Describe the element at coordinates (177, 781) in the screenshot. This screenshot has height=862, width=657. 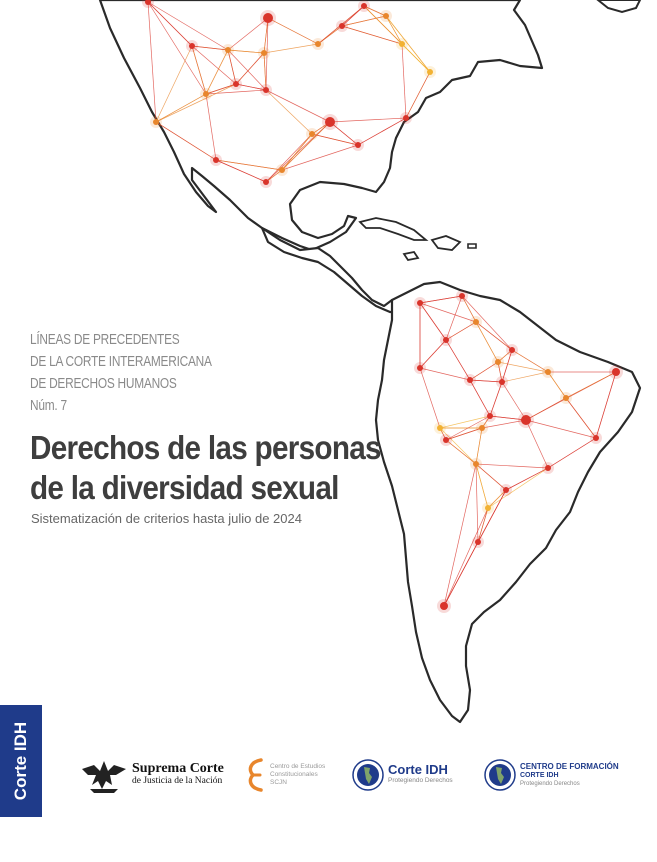
I see `scjn-line-2: de Justicia de la Nación` at that location.